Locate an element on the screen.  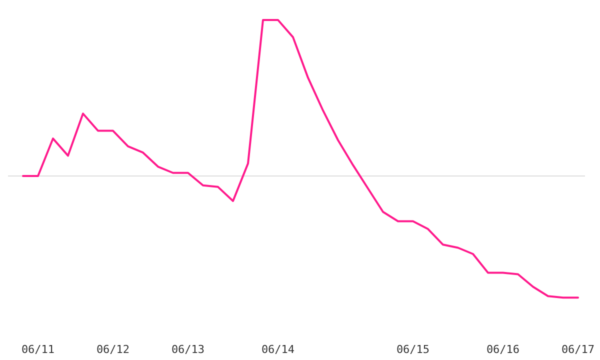
x-tick-label: 06/11 is located at coordinates (38, 349).